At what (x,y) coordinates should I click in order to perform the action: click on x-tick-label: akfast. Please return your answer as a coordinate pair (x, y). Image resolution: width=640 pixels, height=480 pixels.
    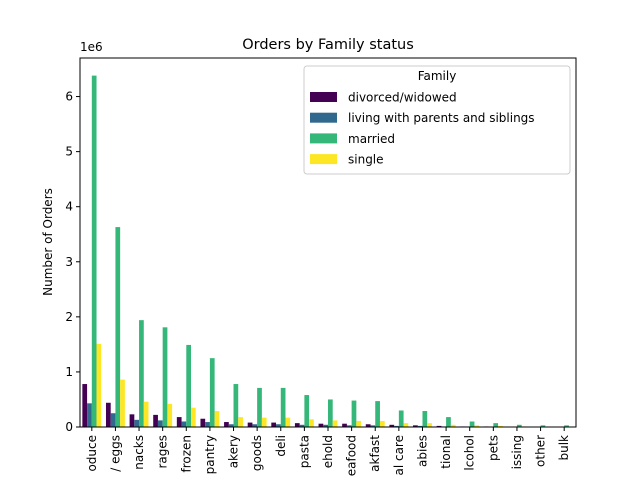
    Looking at the image, I should click on (375, 453).